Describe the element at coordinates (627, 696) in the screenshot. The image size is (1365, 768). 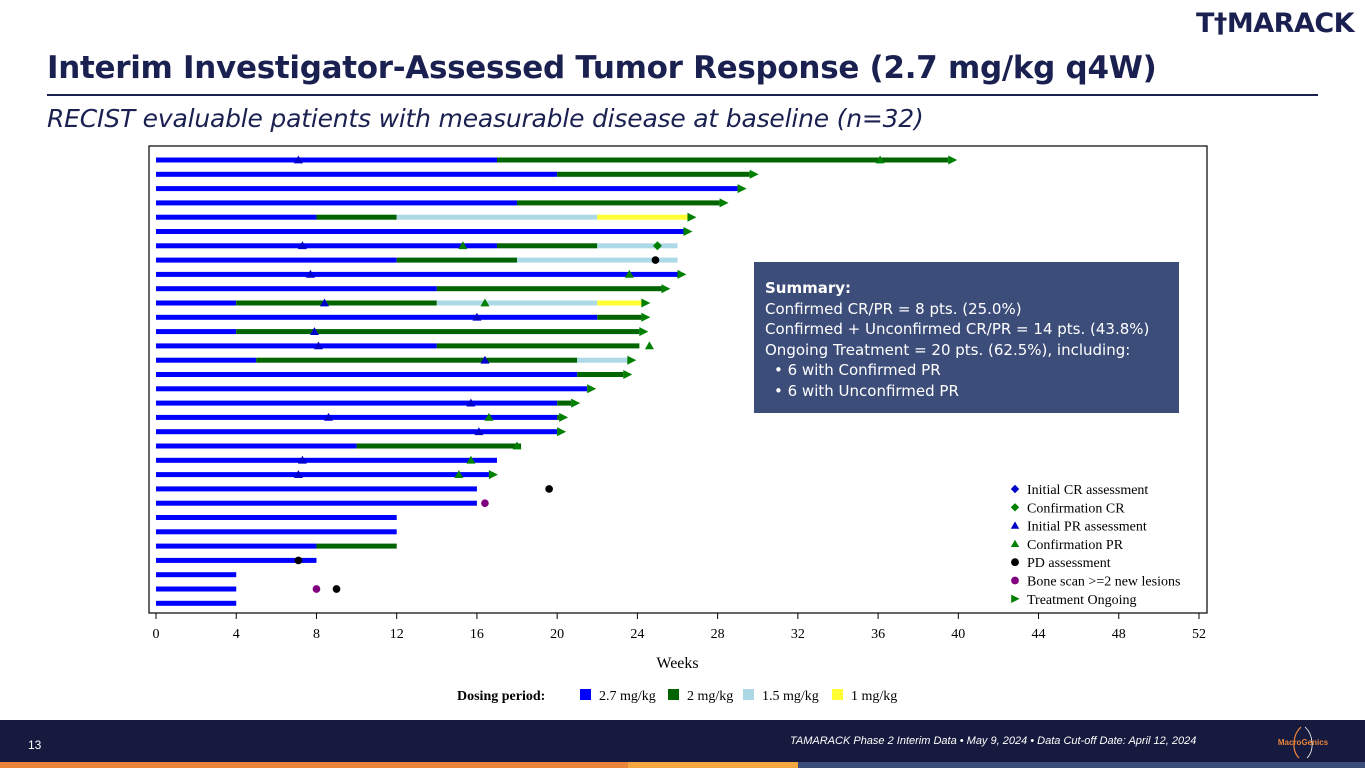
I see `dose-legend-label: 2.7 mg/kg` at that location.